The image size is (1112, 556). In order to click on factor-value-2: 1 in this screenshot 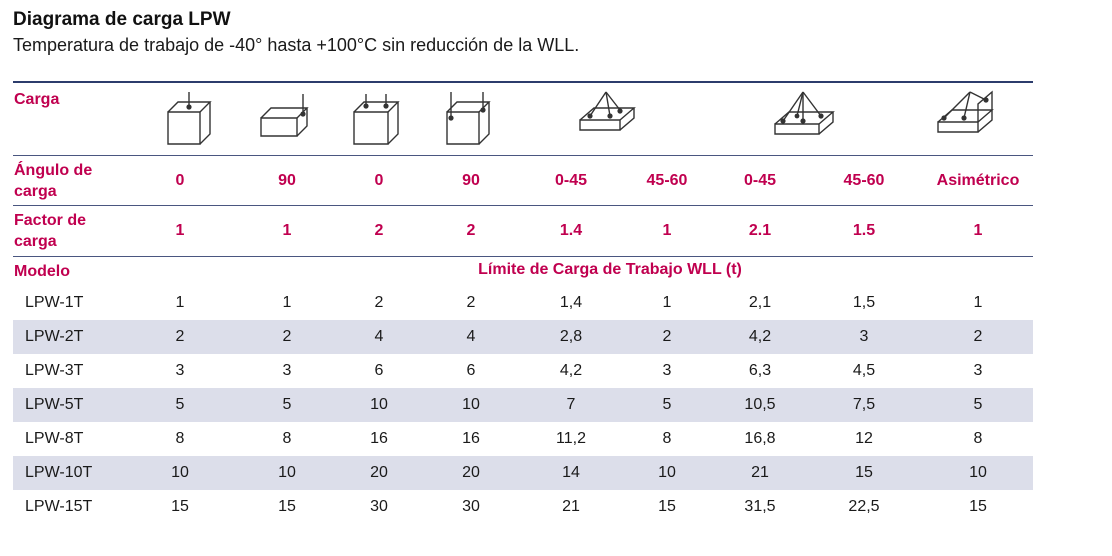, I will do `click(287, 230)`.